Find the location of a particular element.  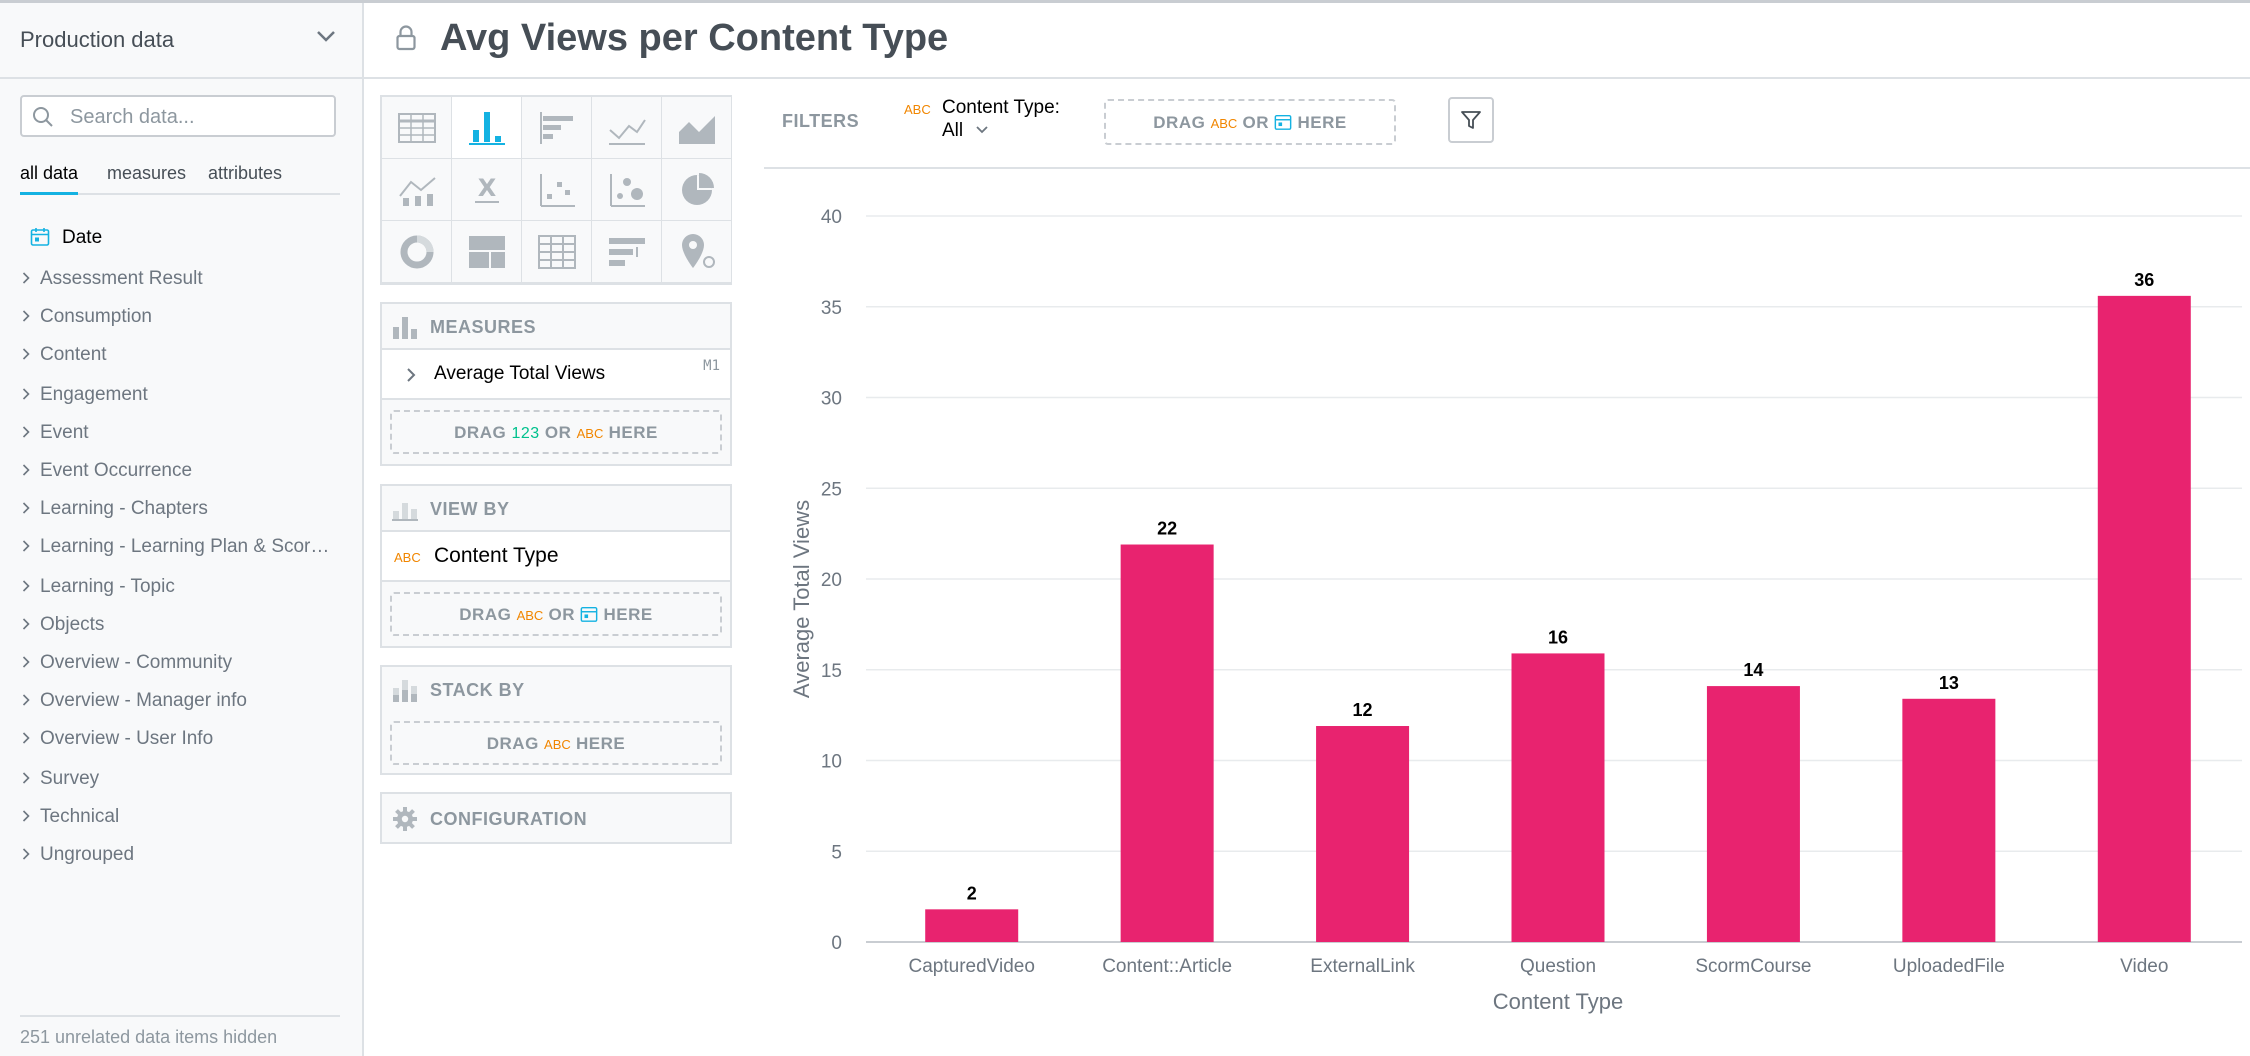

search-icon is located at coordinates (43, 117).